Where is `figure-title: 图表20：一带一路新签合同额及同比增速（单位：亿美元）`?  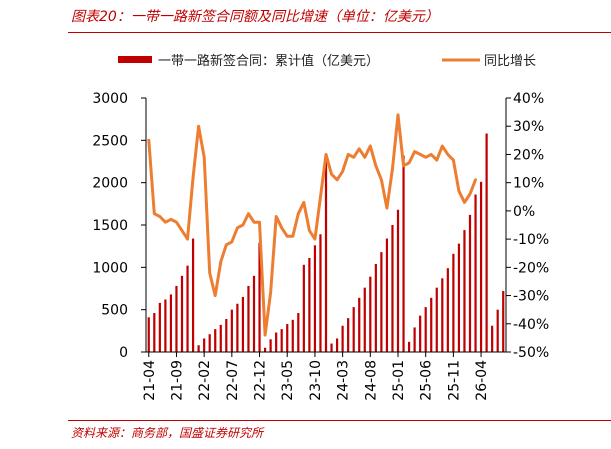 figure-title: 图表20：一带一路新签合同额及同比增速（单位：亿美元） is located at coordinates (255, 17).